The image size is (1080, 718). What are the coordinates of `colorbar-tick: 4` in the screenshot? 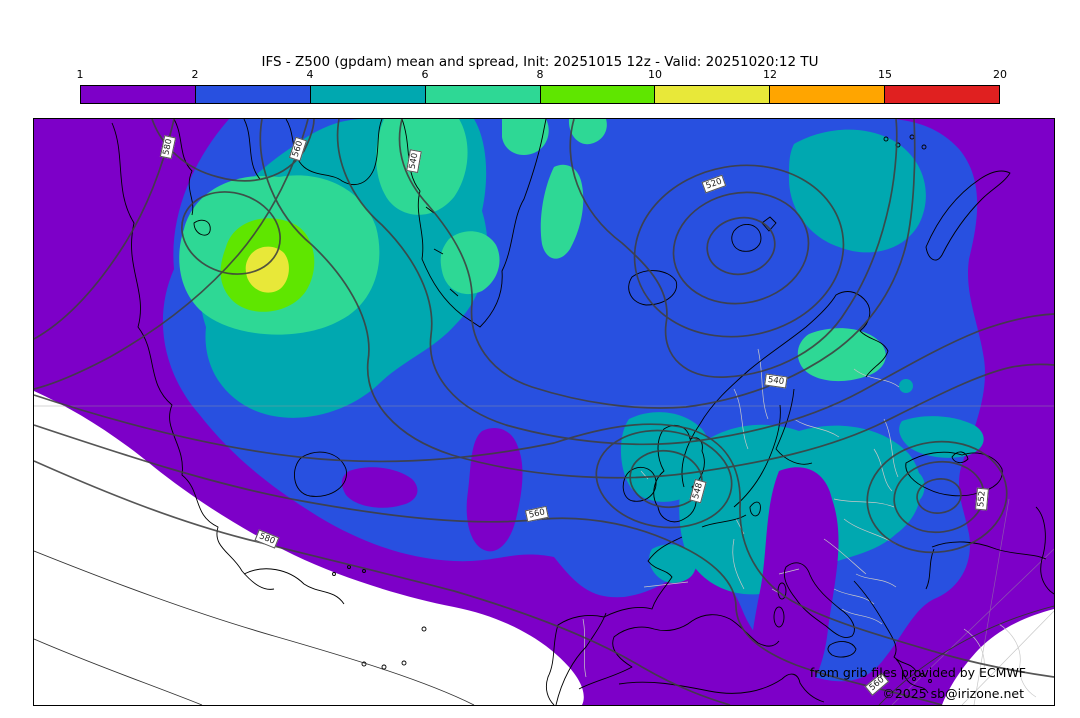 It's located at (310, 74).